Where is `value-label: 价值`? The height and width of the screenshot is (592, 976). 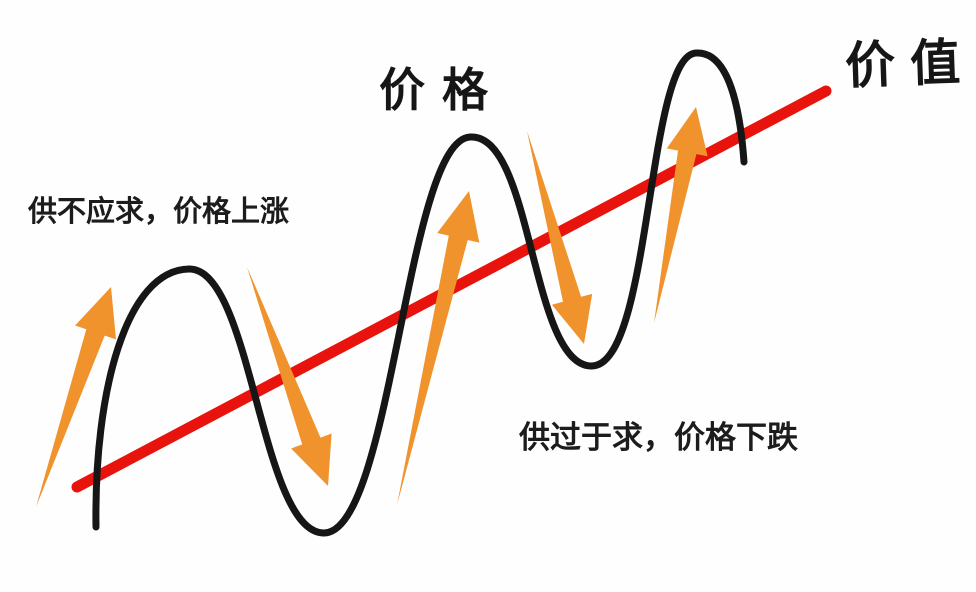 value-label: 价值 is located at coordinates (910, 64).